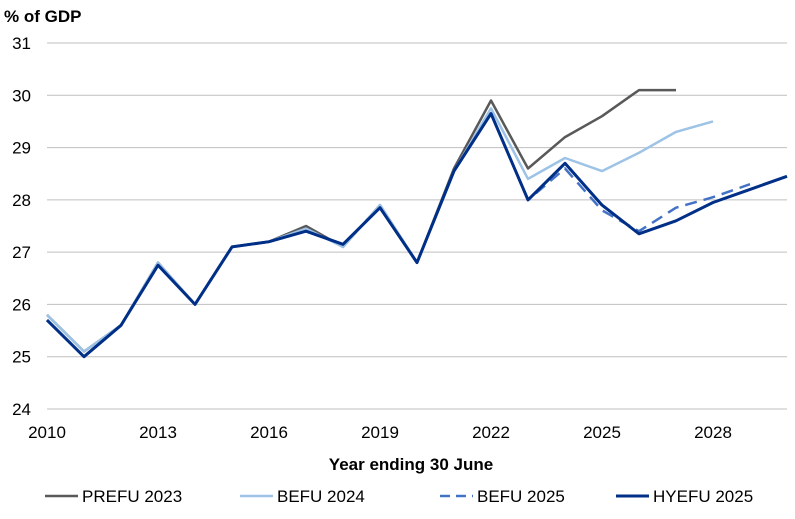 This screenshot has width=795, height=519. I want to click on x-tick-label: 2010, so click(47, 432).